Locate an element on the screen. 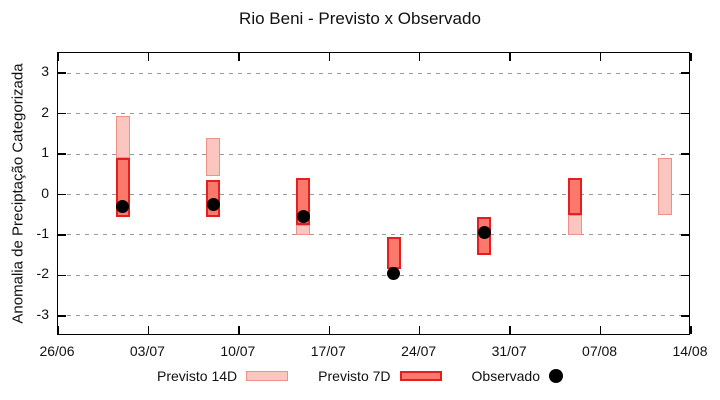  legend-swatch-previsto-7d is located at coordinates (420, 376).